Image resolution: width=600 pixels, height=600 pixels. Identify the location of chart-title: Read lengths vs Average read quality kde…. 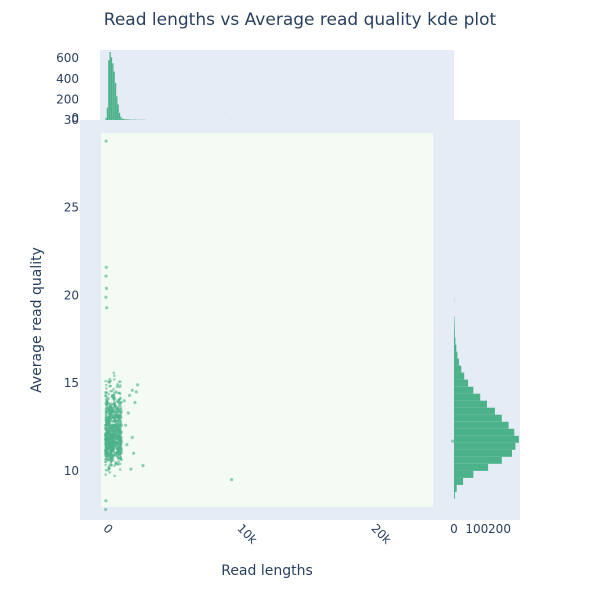
(300, 20).